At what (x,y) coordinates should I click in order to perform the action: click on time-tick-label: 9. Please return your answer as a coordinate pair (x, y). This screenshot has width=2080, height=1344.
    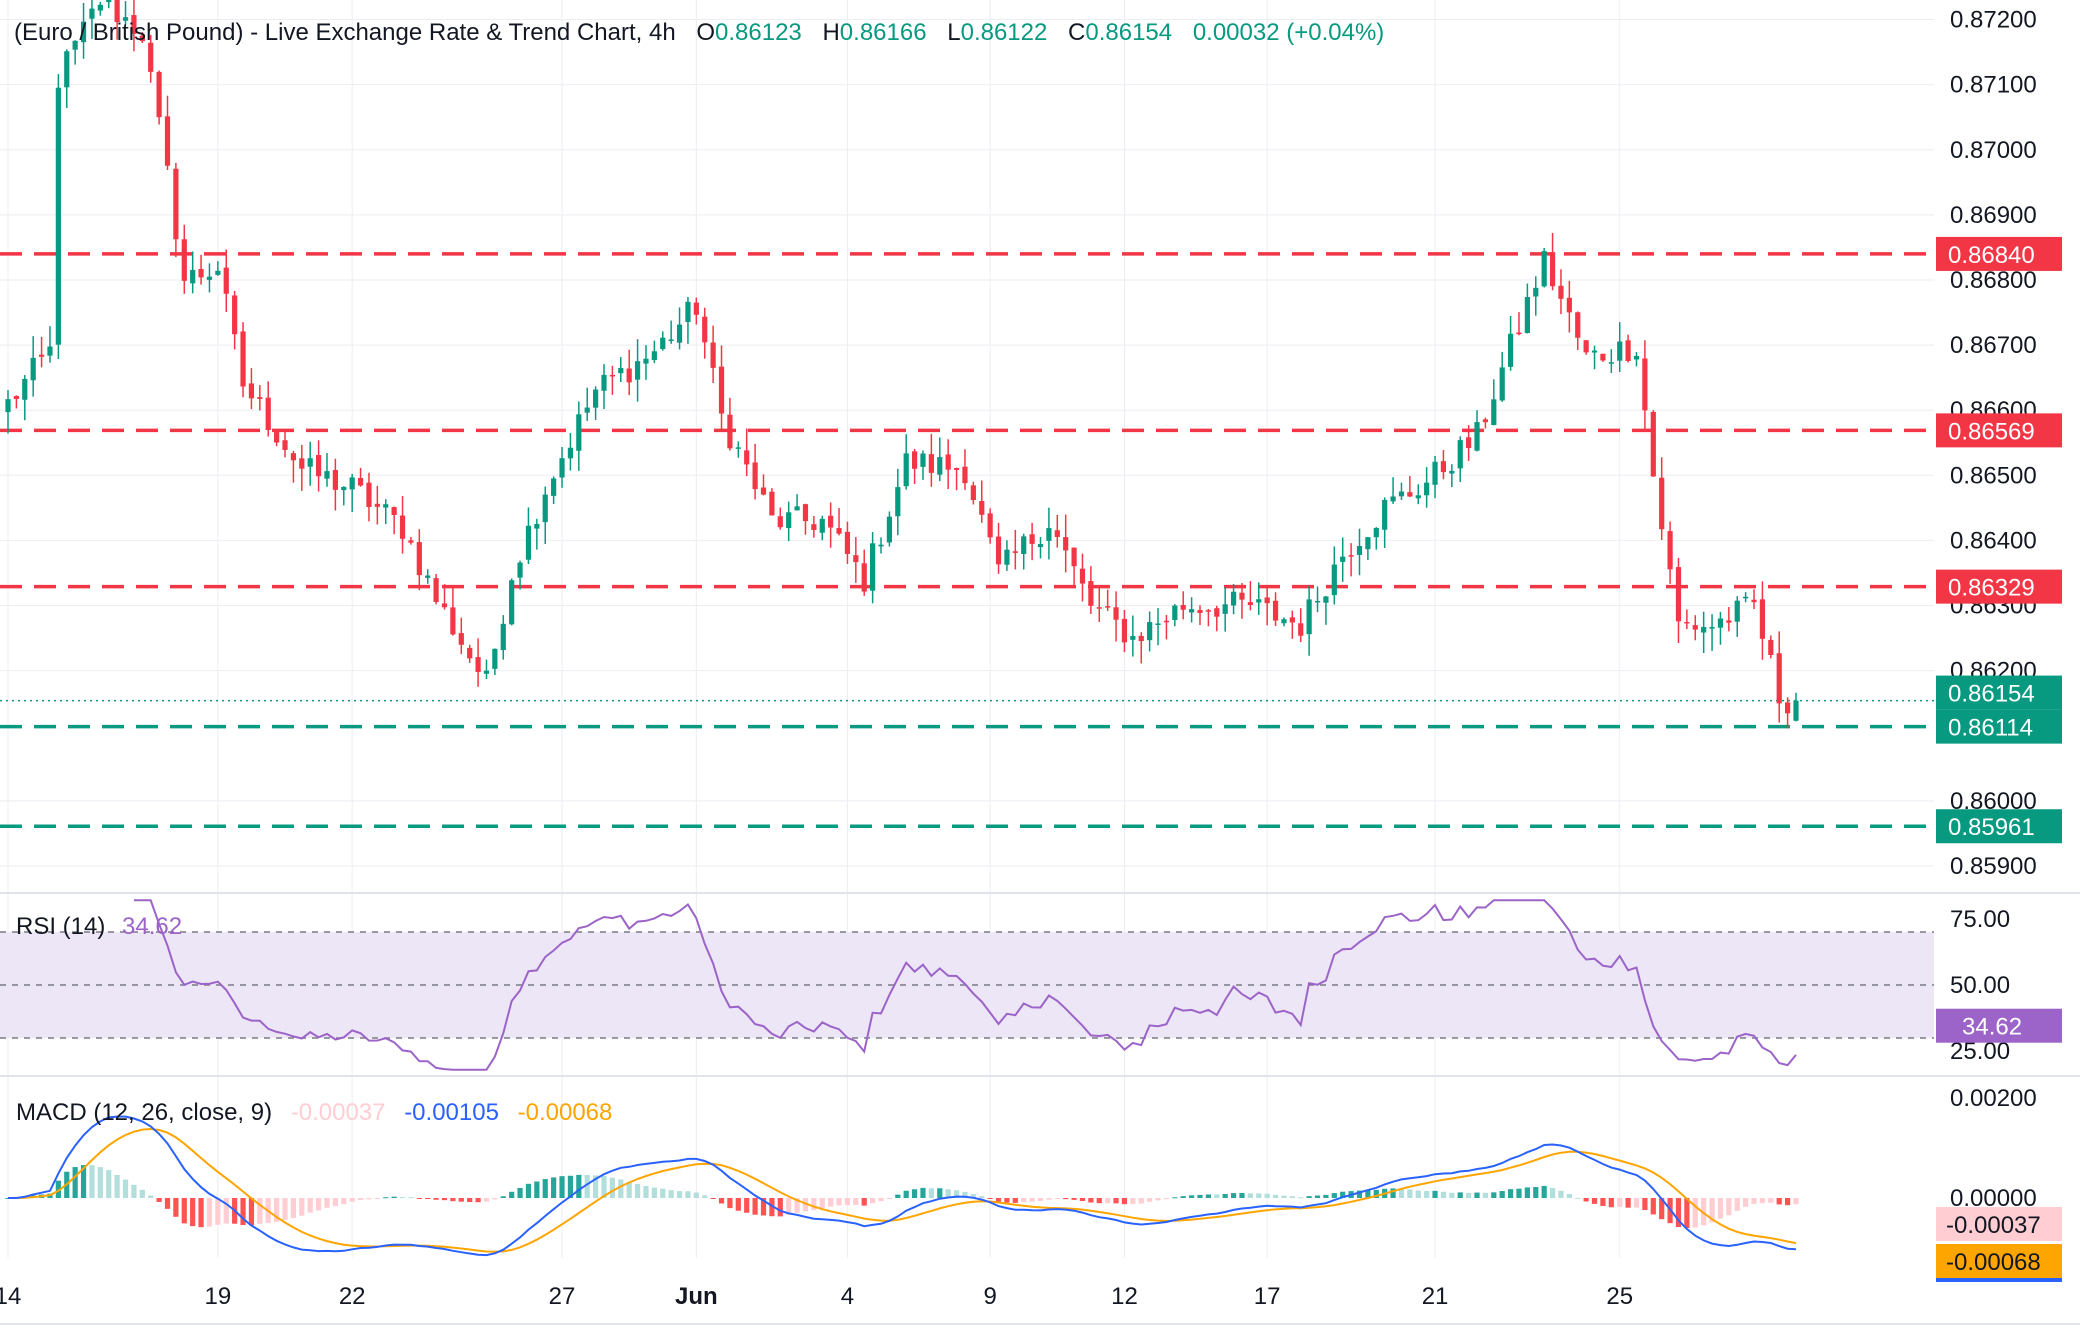
    Looking at the image, I should click on (989, 1296).